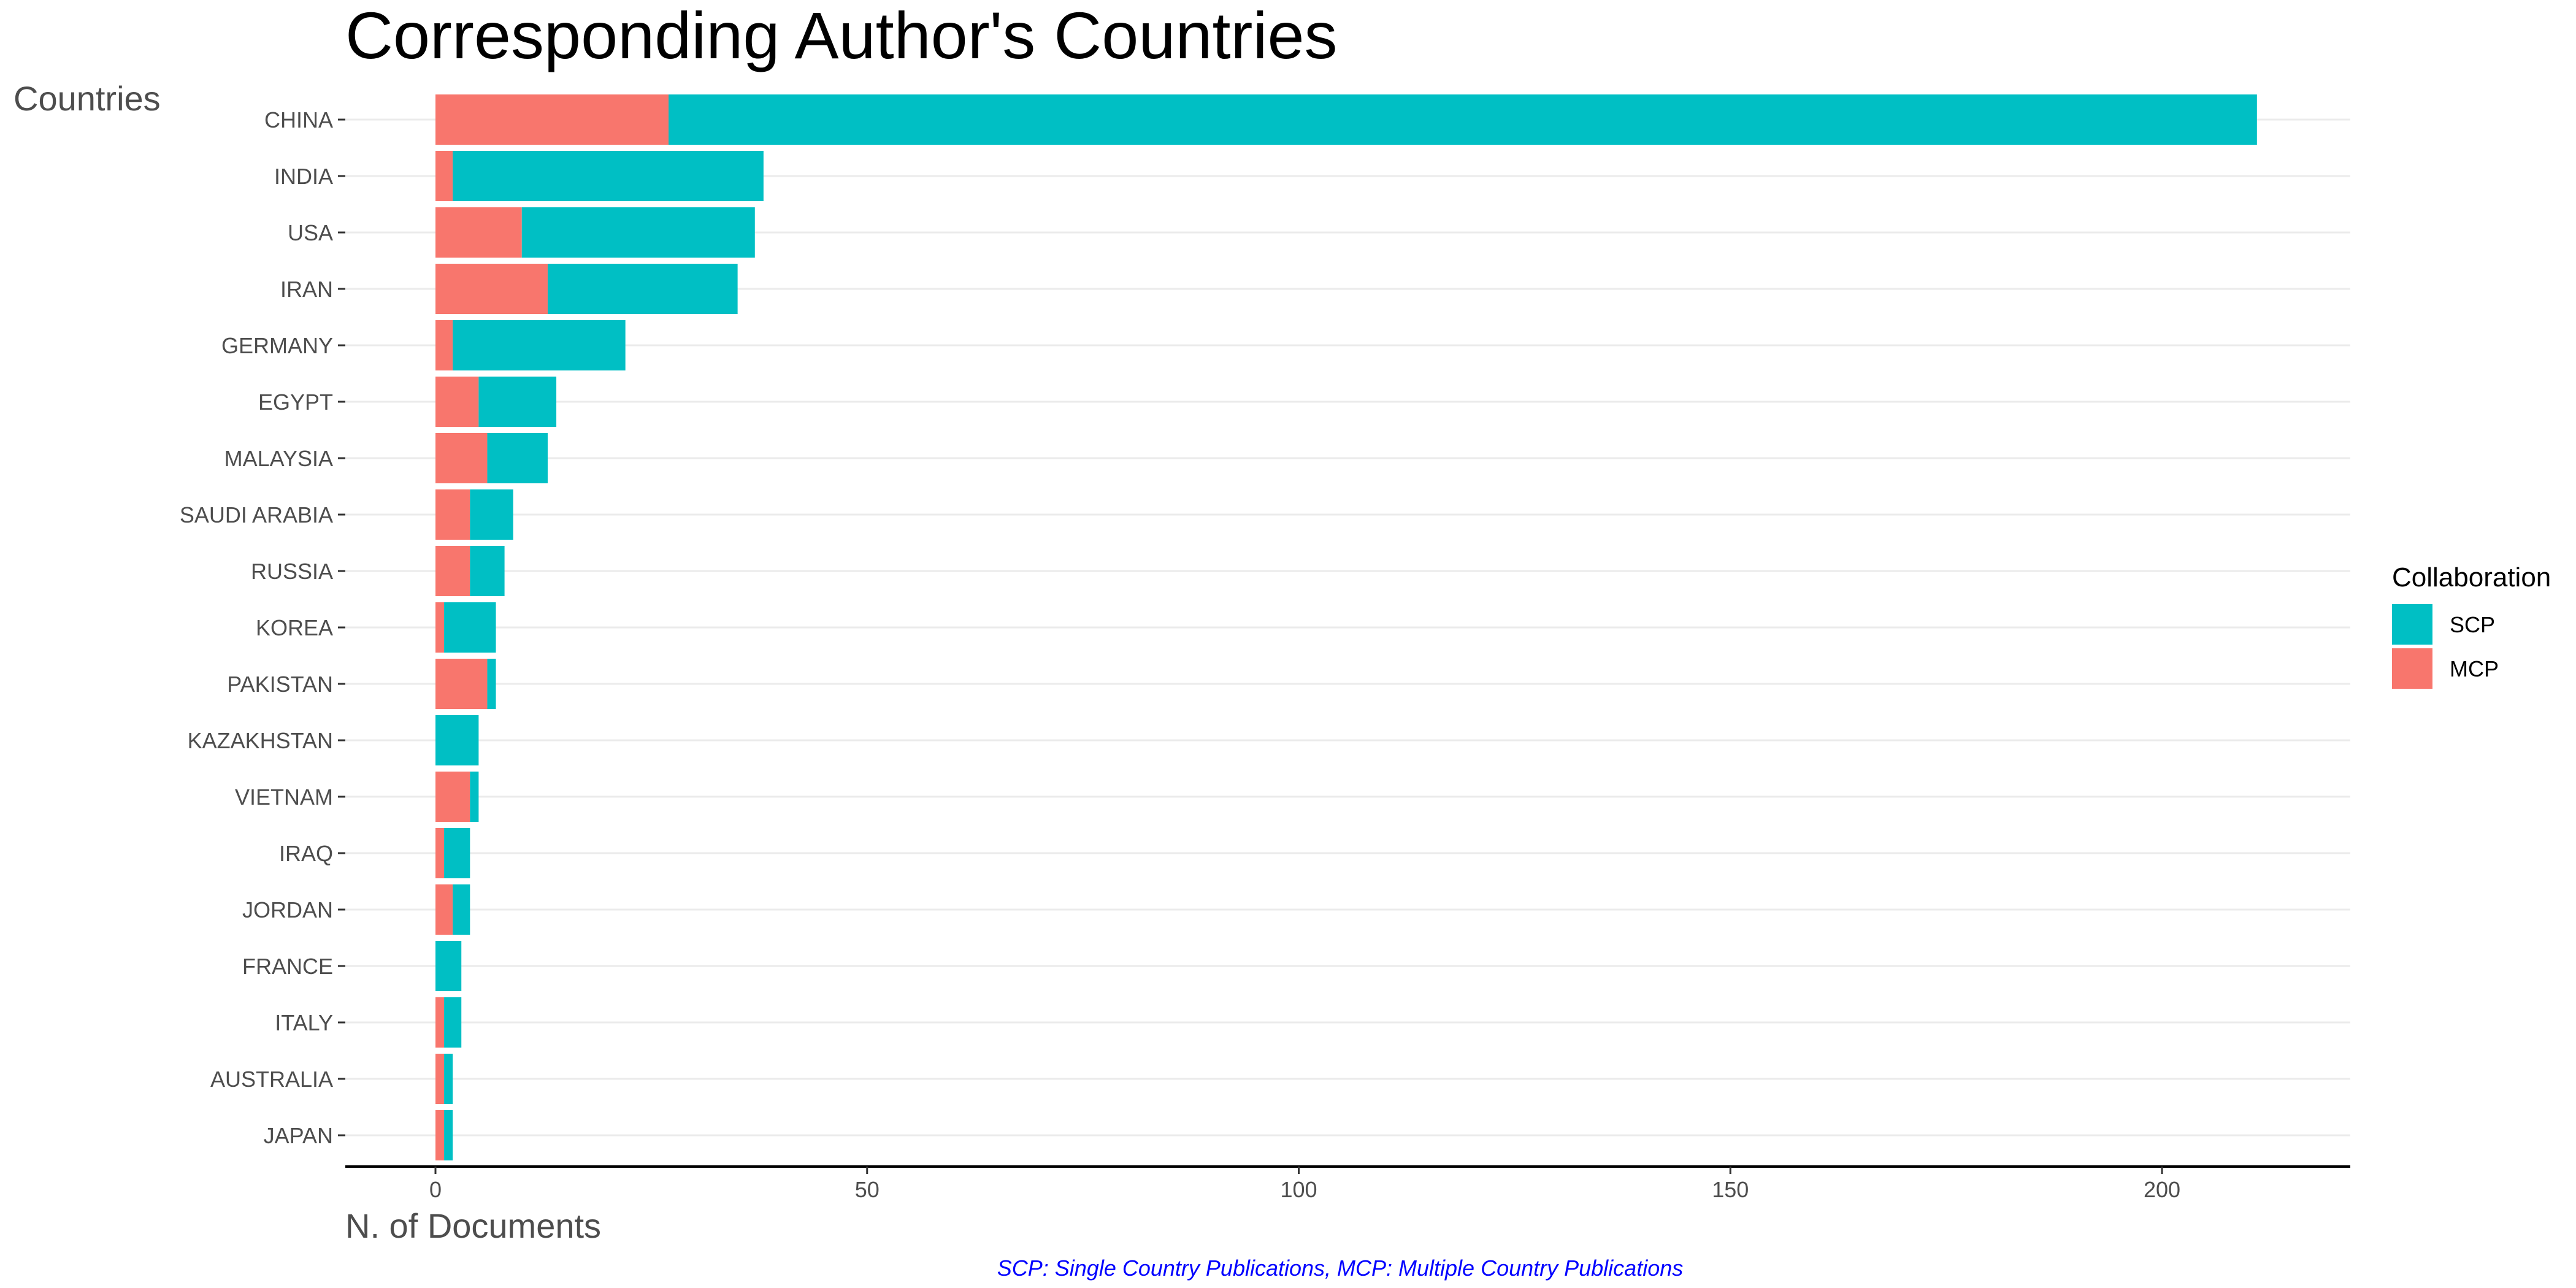 The width and height of the screenshot is (2576, 1288). Describe the element at coordinates (440, 1079) in the screenshot. I see `bar-mcp-australia` at that location.